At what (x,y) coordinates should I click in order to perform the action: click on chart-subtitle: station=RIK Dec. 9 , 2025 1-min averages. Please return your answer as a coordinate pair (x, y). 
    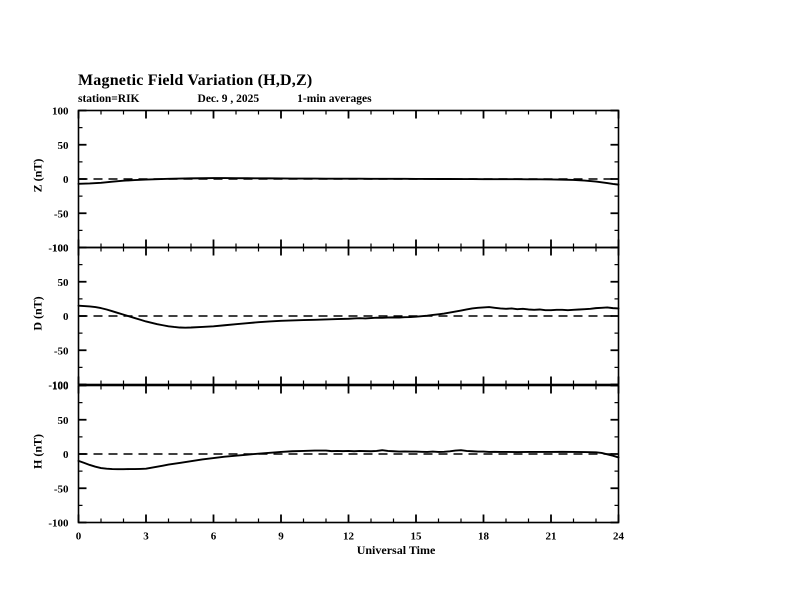
    Looking at the image, I should click on (225, 99).